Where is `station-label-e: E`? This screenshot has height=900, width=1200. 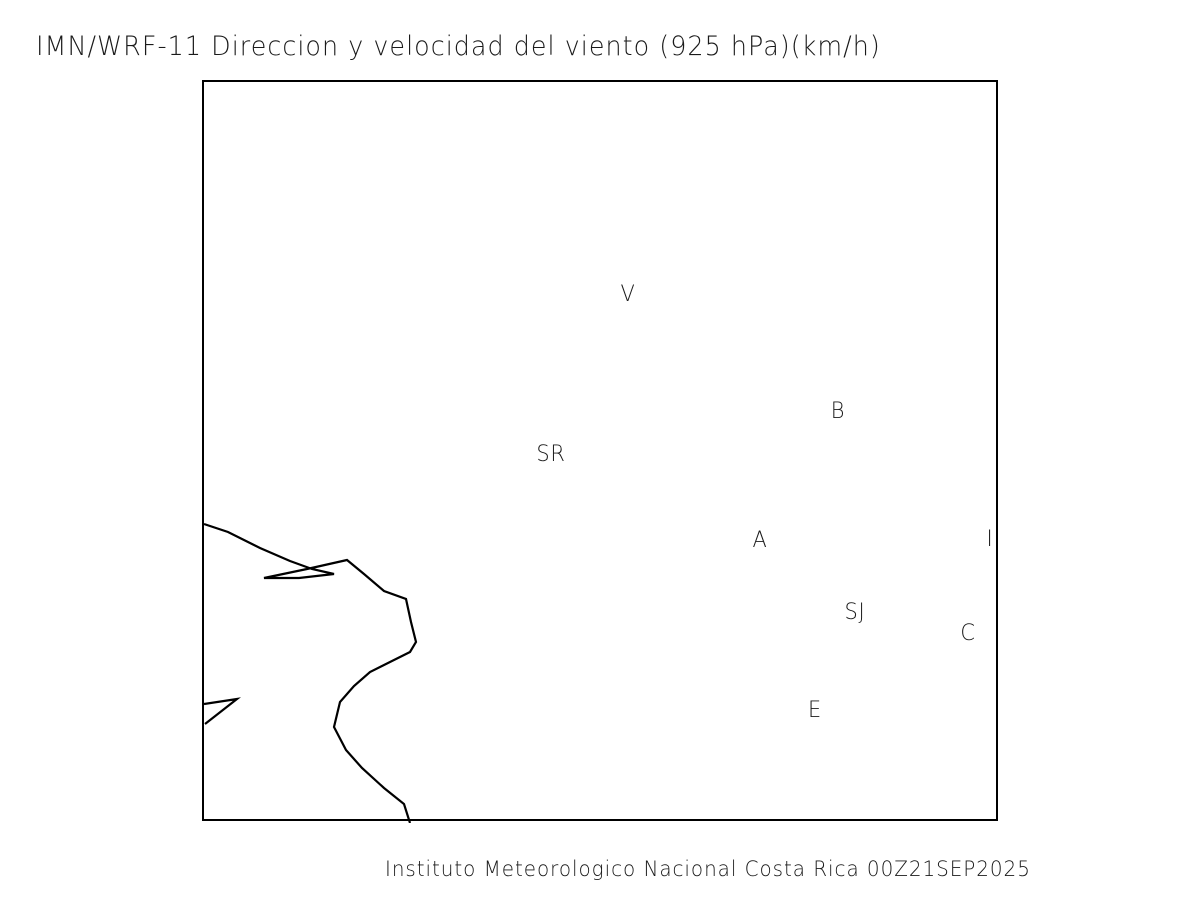 station-label-e: E is located at coordinates (815, 710).